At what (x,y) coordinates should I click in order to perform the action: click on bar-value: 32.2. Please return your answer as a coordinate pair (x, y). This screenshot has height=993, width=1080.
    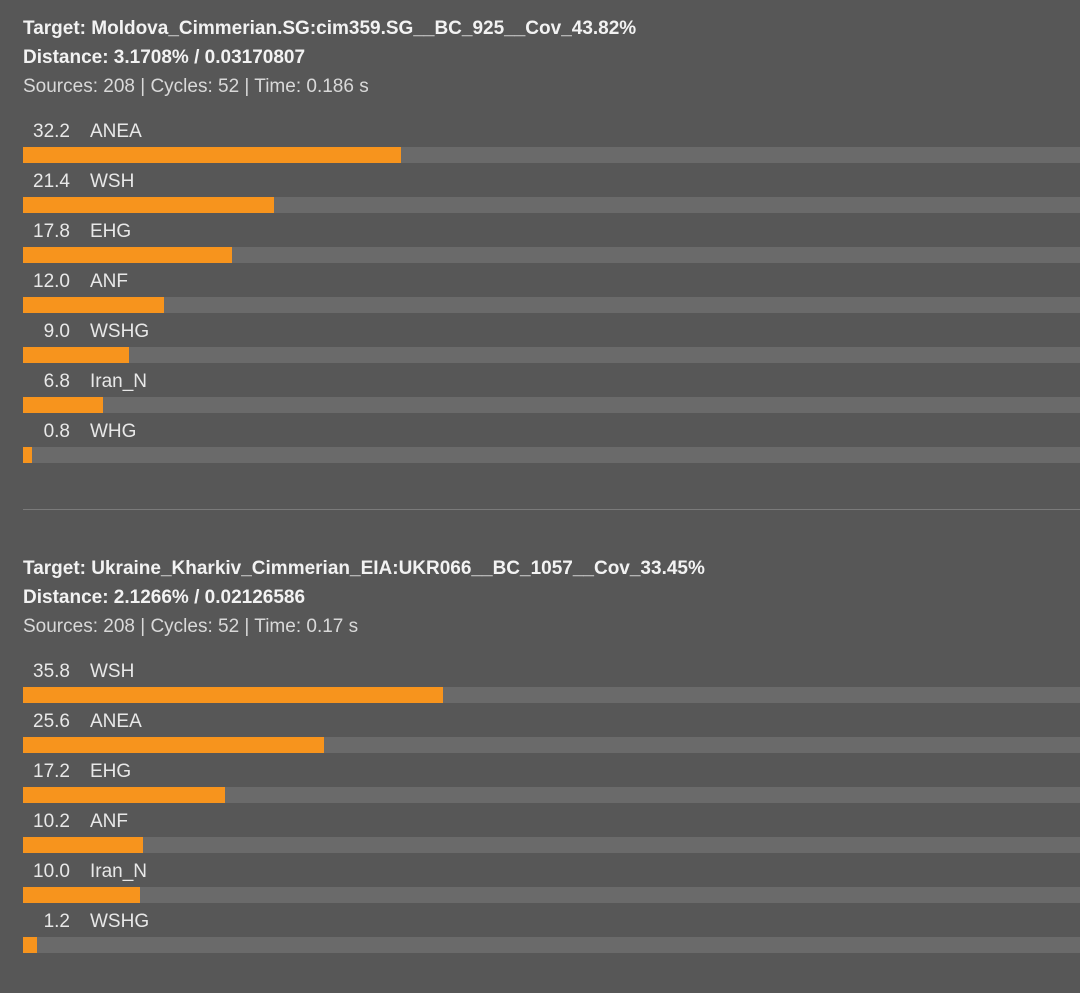
    Looking at the image, I should click on (51, 131).